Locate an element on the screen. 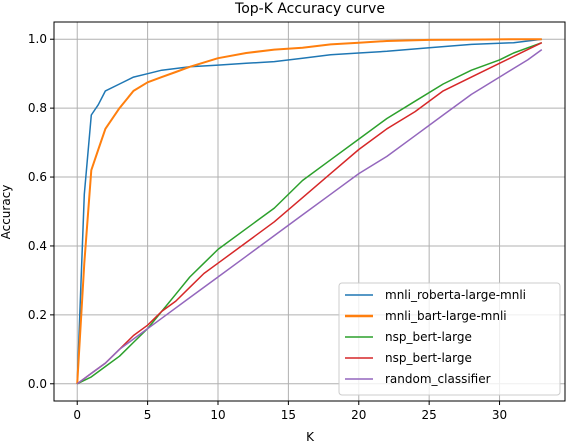  legend-box is located at coordinates (449, 339).